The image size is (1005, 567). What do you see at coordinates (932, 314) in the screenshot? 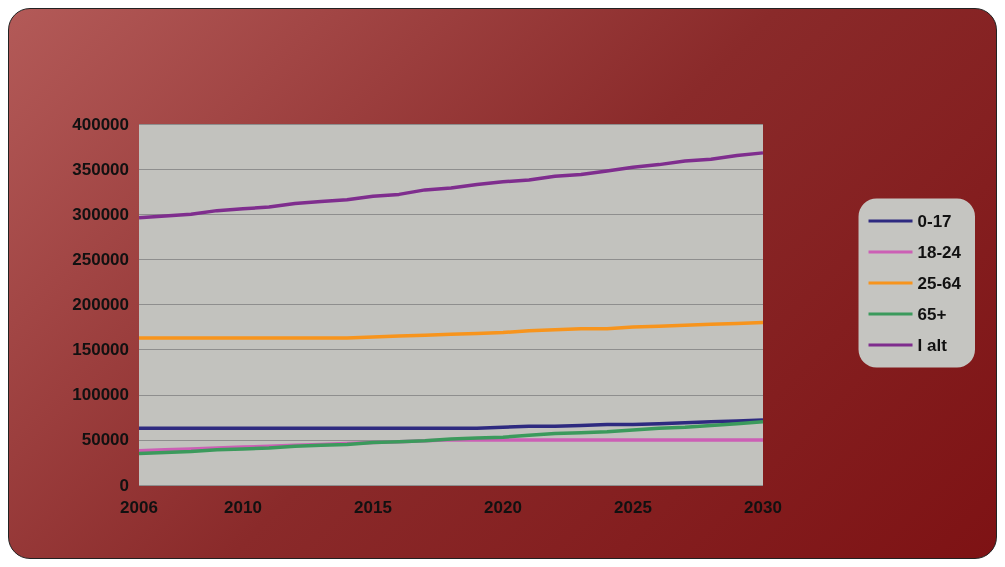
I see `legend-label: 65+` at bounding box center [932, 314].